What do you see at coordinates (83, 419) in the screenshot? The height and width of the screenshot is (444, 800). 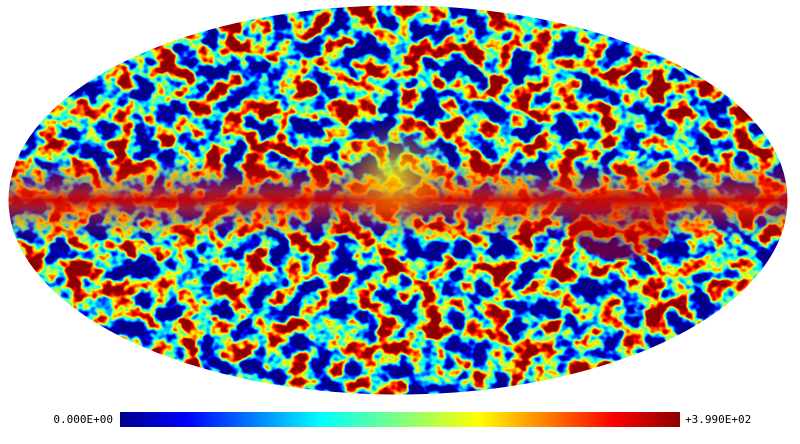 I see `colorbar-min-label: 0.000E+00` at bounding box center [83, 419].